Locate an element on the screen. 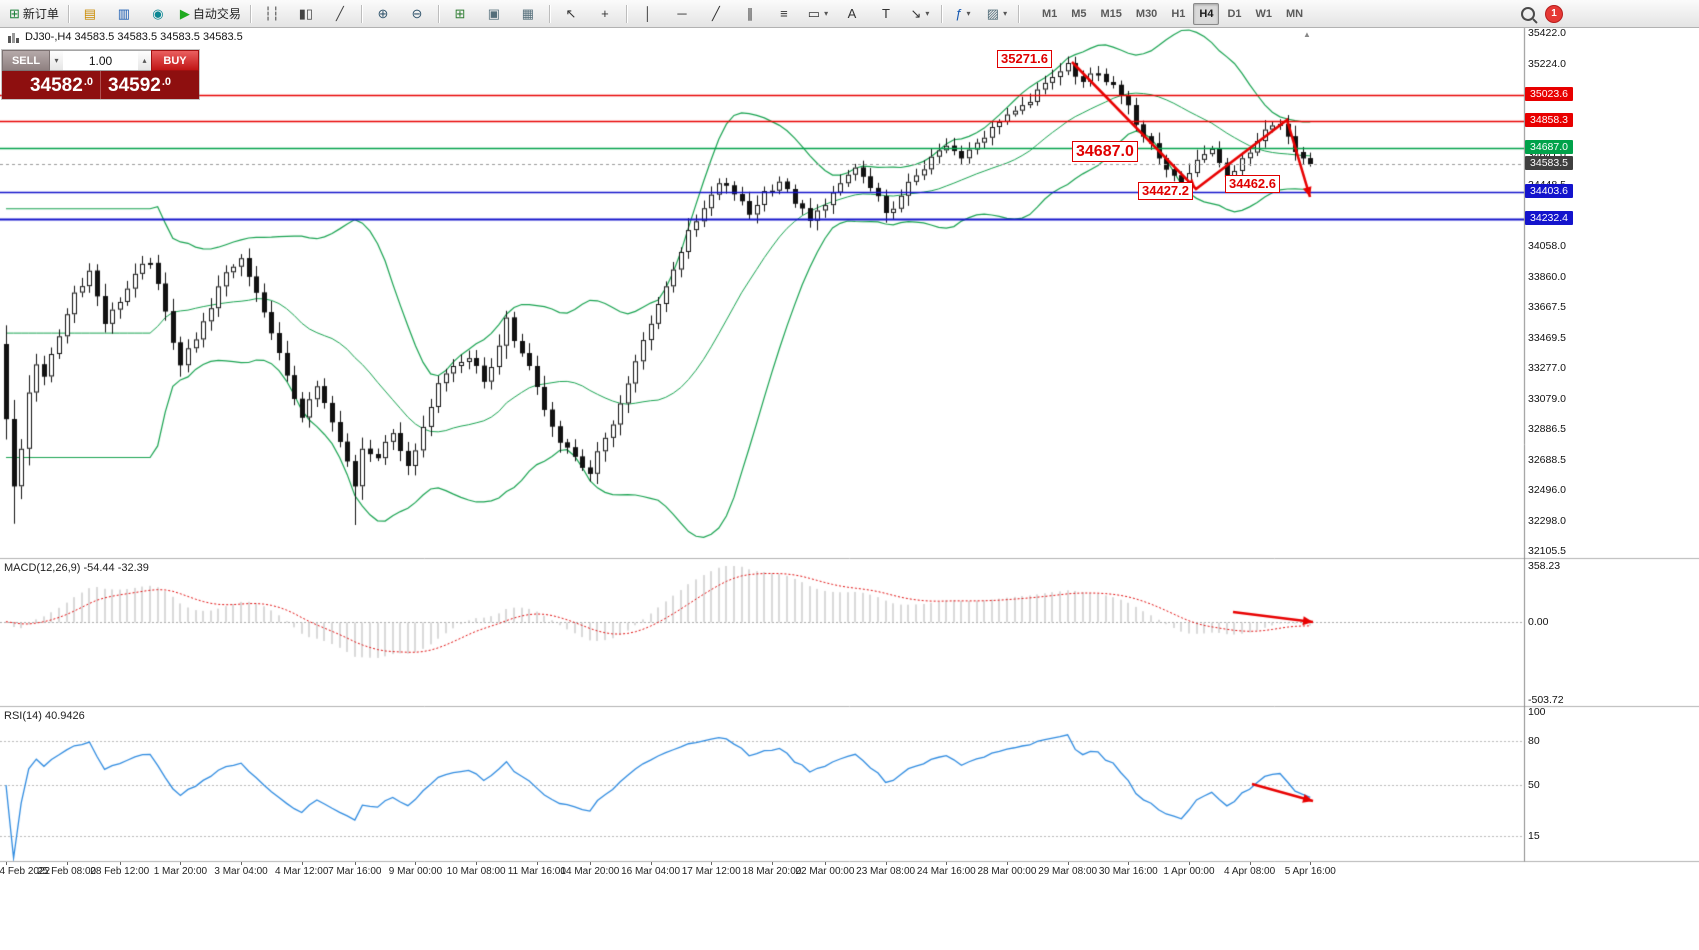 The image size is (1699, 950). tile-windows-icon: ⊞ is located at coordinates (460, 13).